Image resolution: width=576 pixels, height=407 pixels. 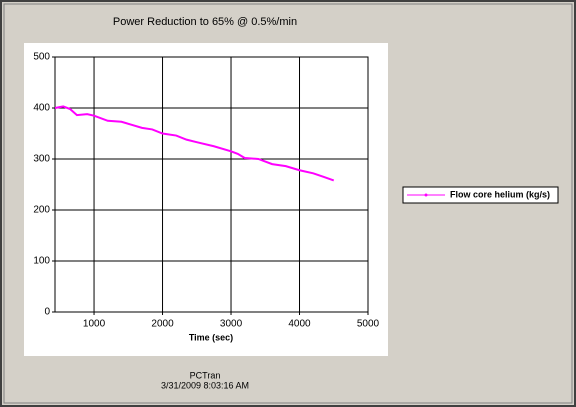 I want to click on y-tick-label: 200, so click(x=41, y=210).